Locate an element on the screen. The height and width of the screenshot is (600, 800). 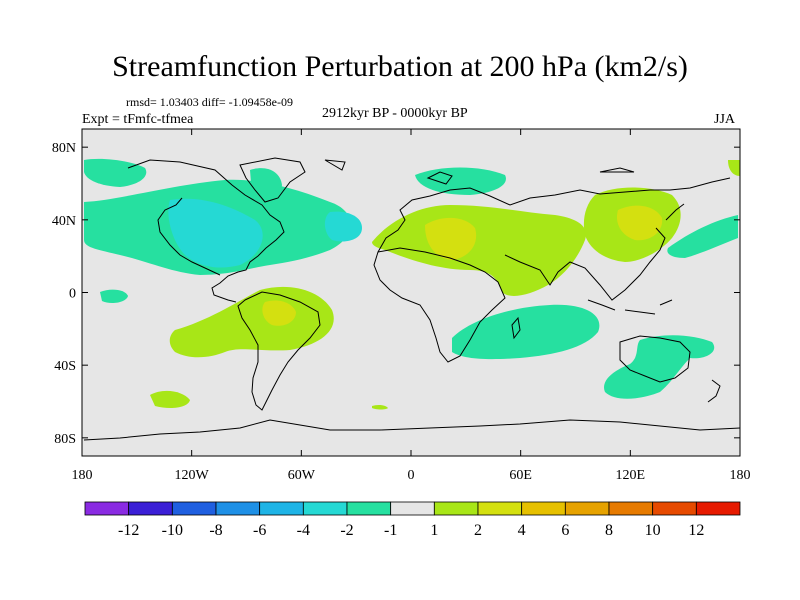
coast-indonesia is located at coordinates (630, 307).